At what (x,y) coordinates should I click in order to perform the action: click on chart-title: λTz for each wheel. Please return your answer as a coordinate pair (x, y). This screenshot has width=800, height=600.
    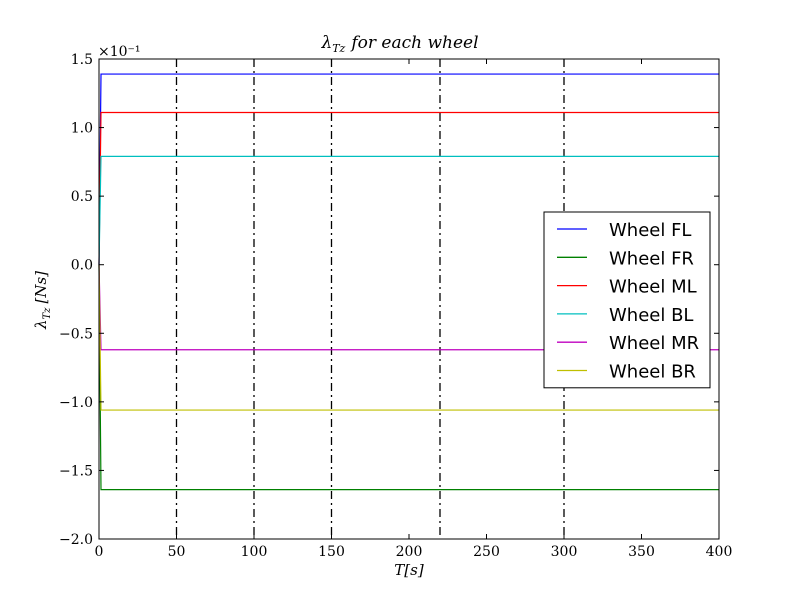
    Looking at the image, I should click on (399, 44).